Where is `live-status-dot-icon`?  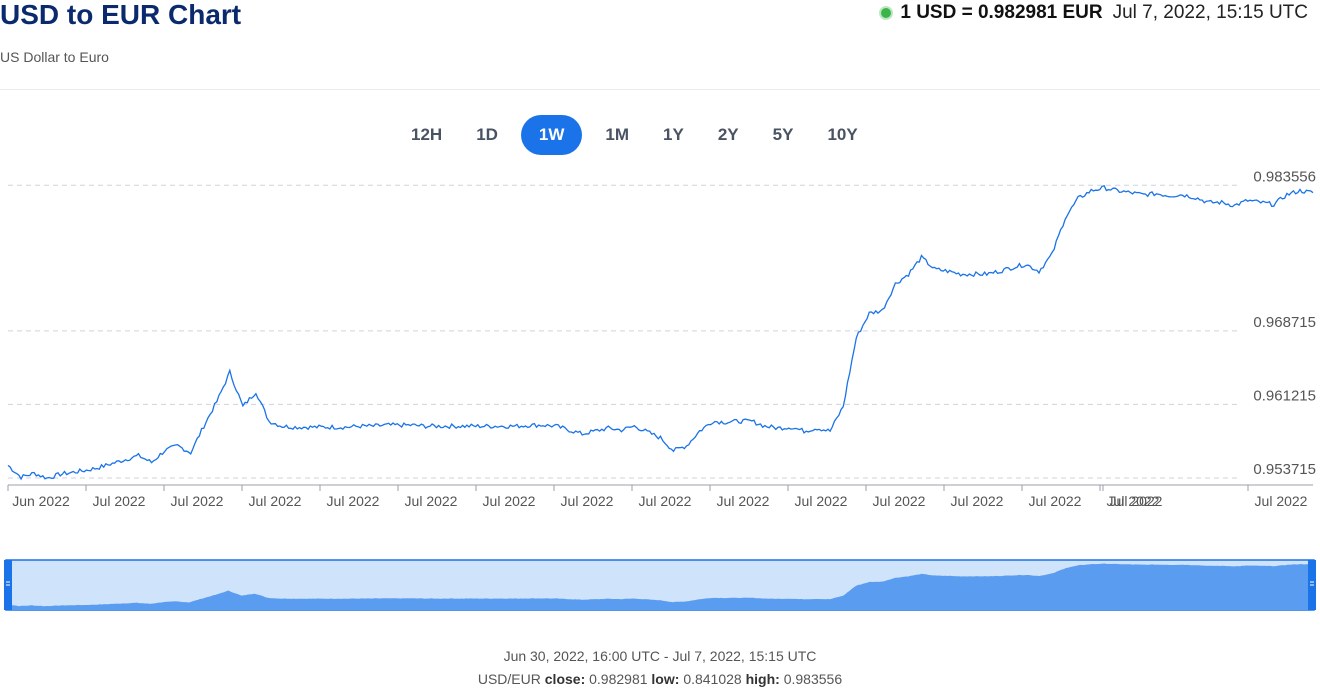 live-status-dot-icon is located at coordinates (886, 13).